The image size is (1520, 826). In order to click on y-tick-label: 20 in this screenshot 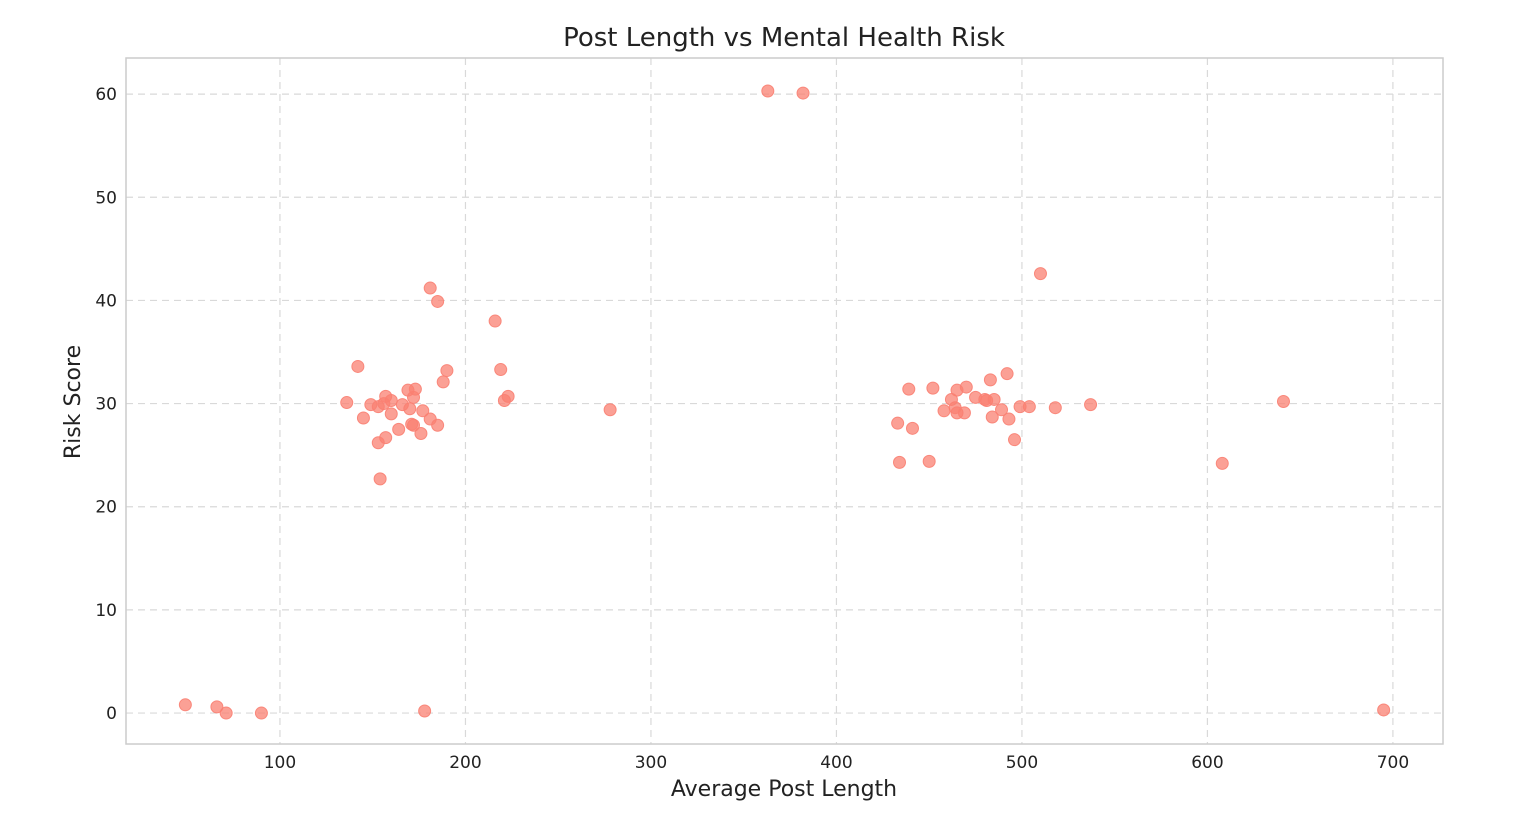, I will do `click(106, 508)`.